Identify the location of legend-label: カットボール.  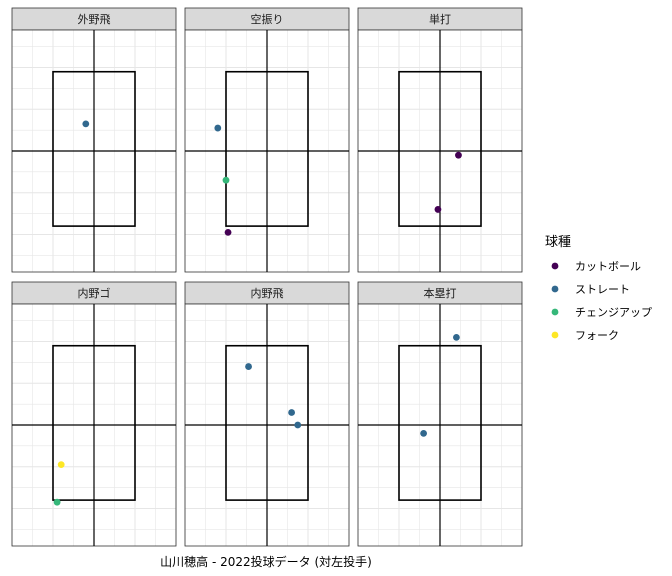
(608, 266).